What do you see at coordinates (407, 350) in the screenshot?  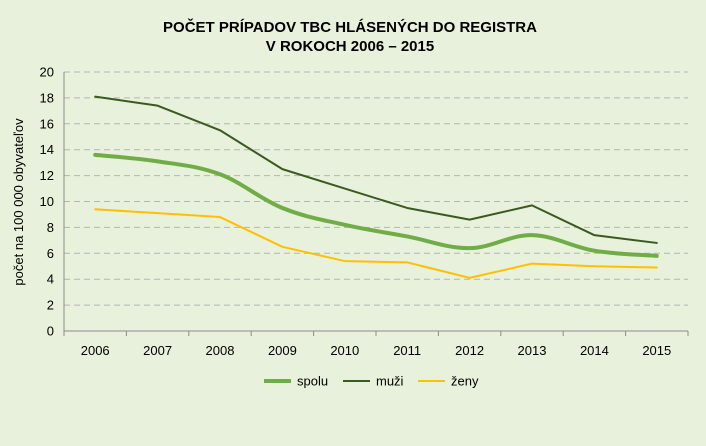 I see `x-tick-label: 2011` at bounding box center [407, 350].